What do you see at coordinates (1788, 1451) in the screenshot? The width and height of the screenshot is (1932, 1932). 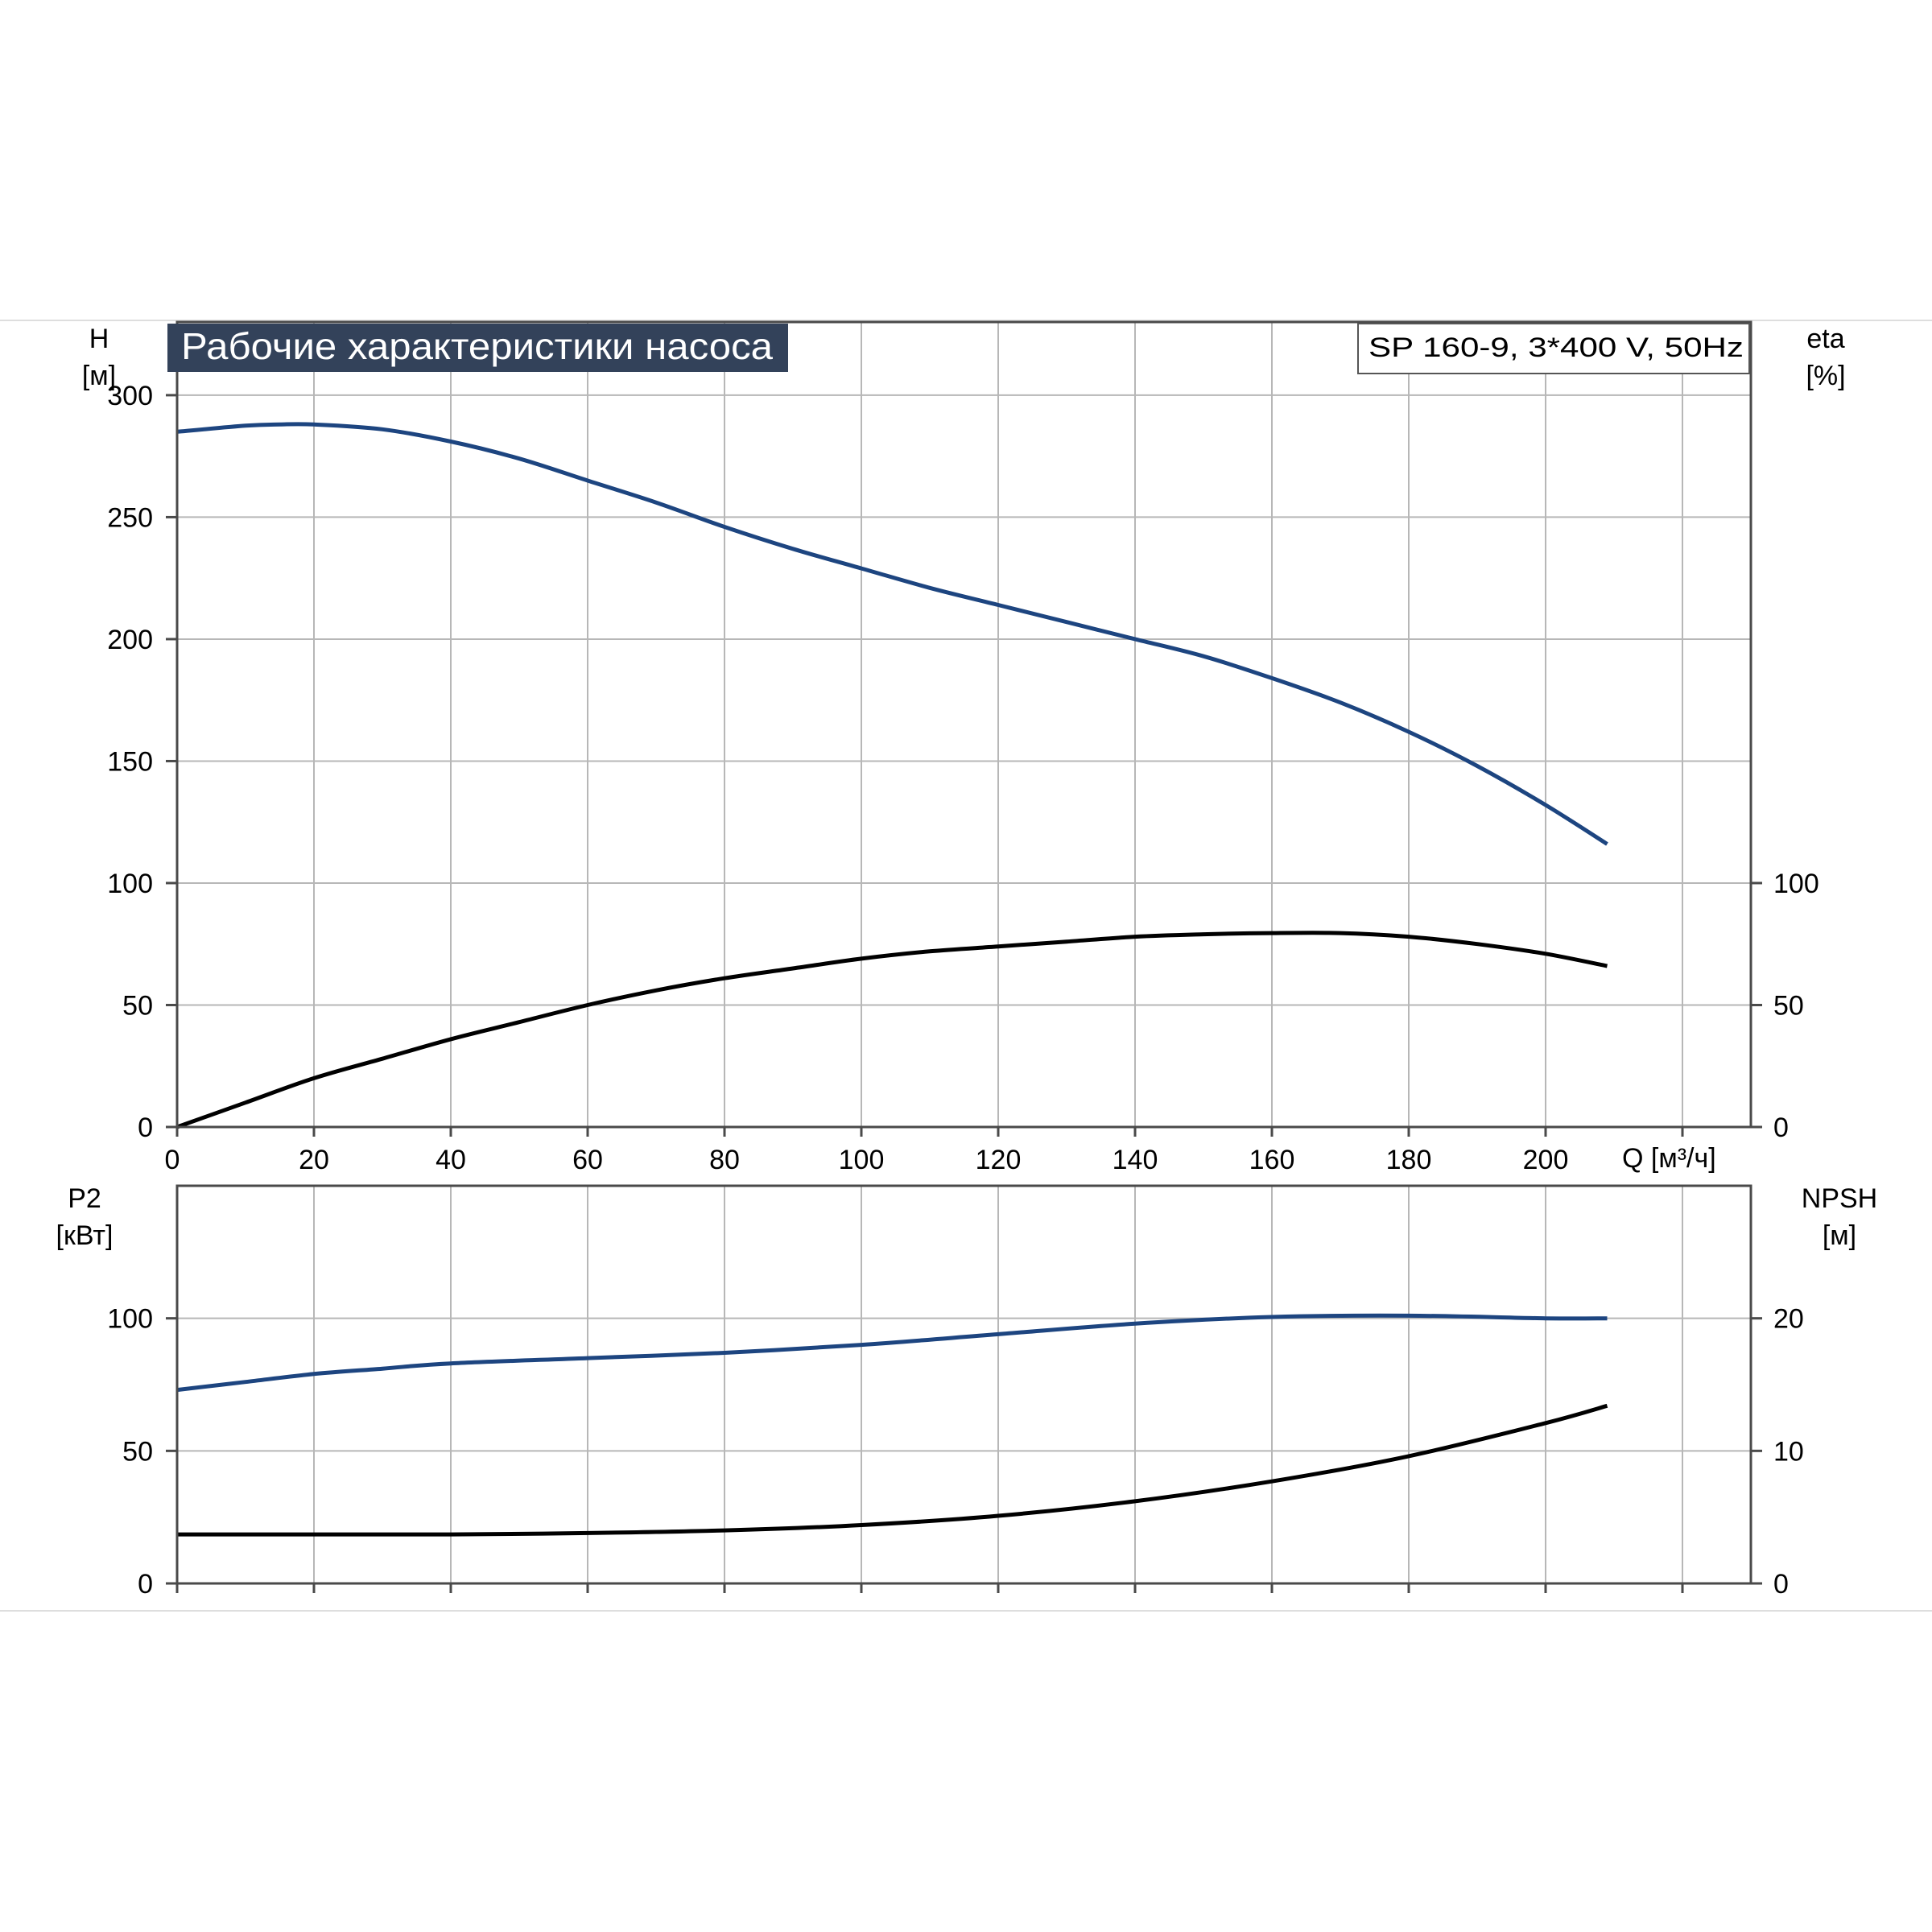 I see `right-tick-label: 10` at bounding box center [1788, 1451].